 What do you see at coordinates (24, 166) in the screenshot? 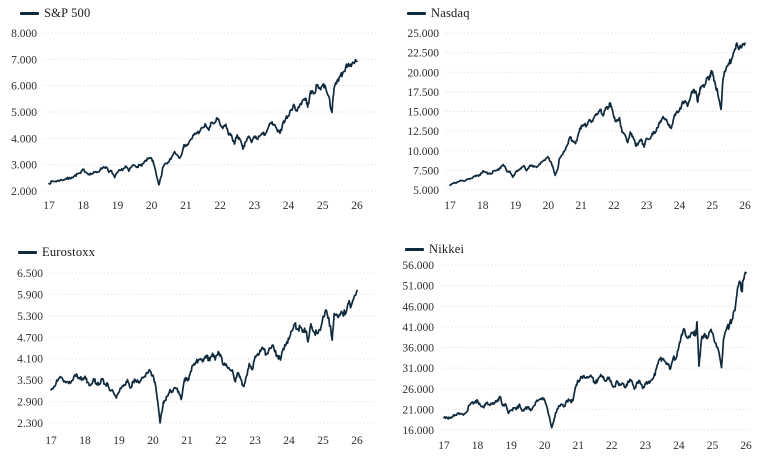
I see `y-tick-label: 3.000` at bounding box center [24, 166].